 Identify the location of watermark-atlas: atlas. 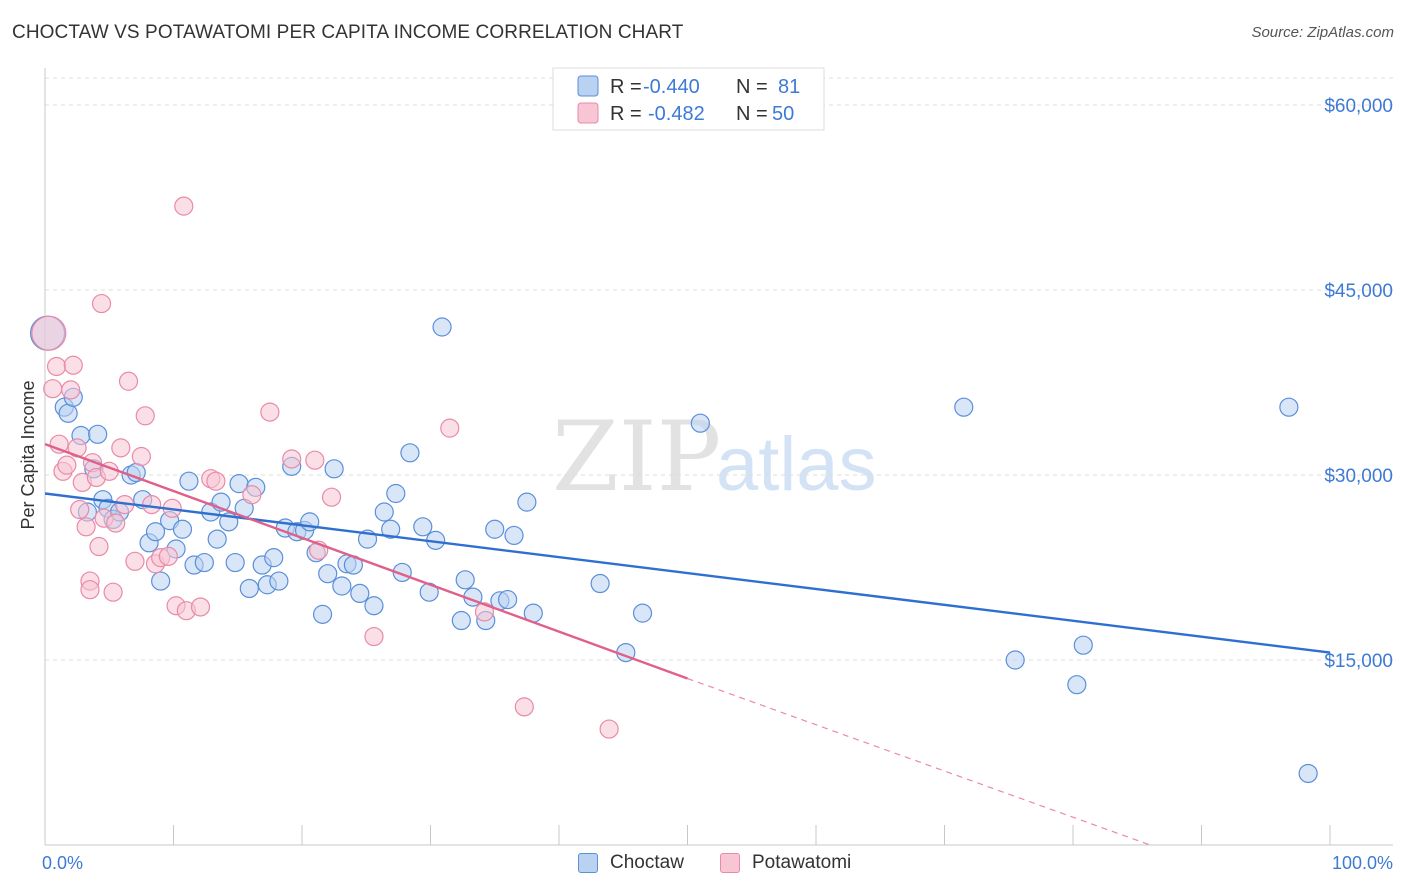
(796, 464).